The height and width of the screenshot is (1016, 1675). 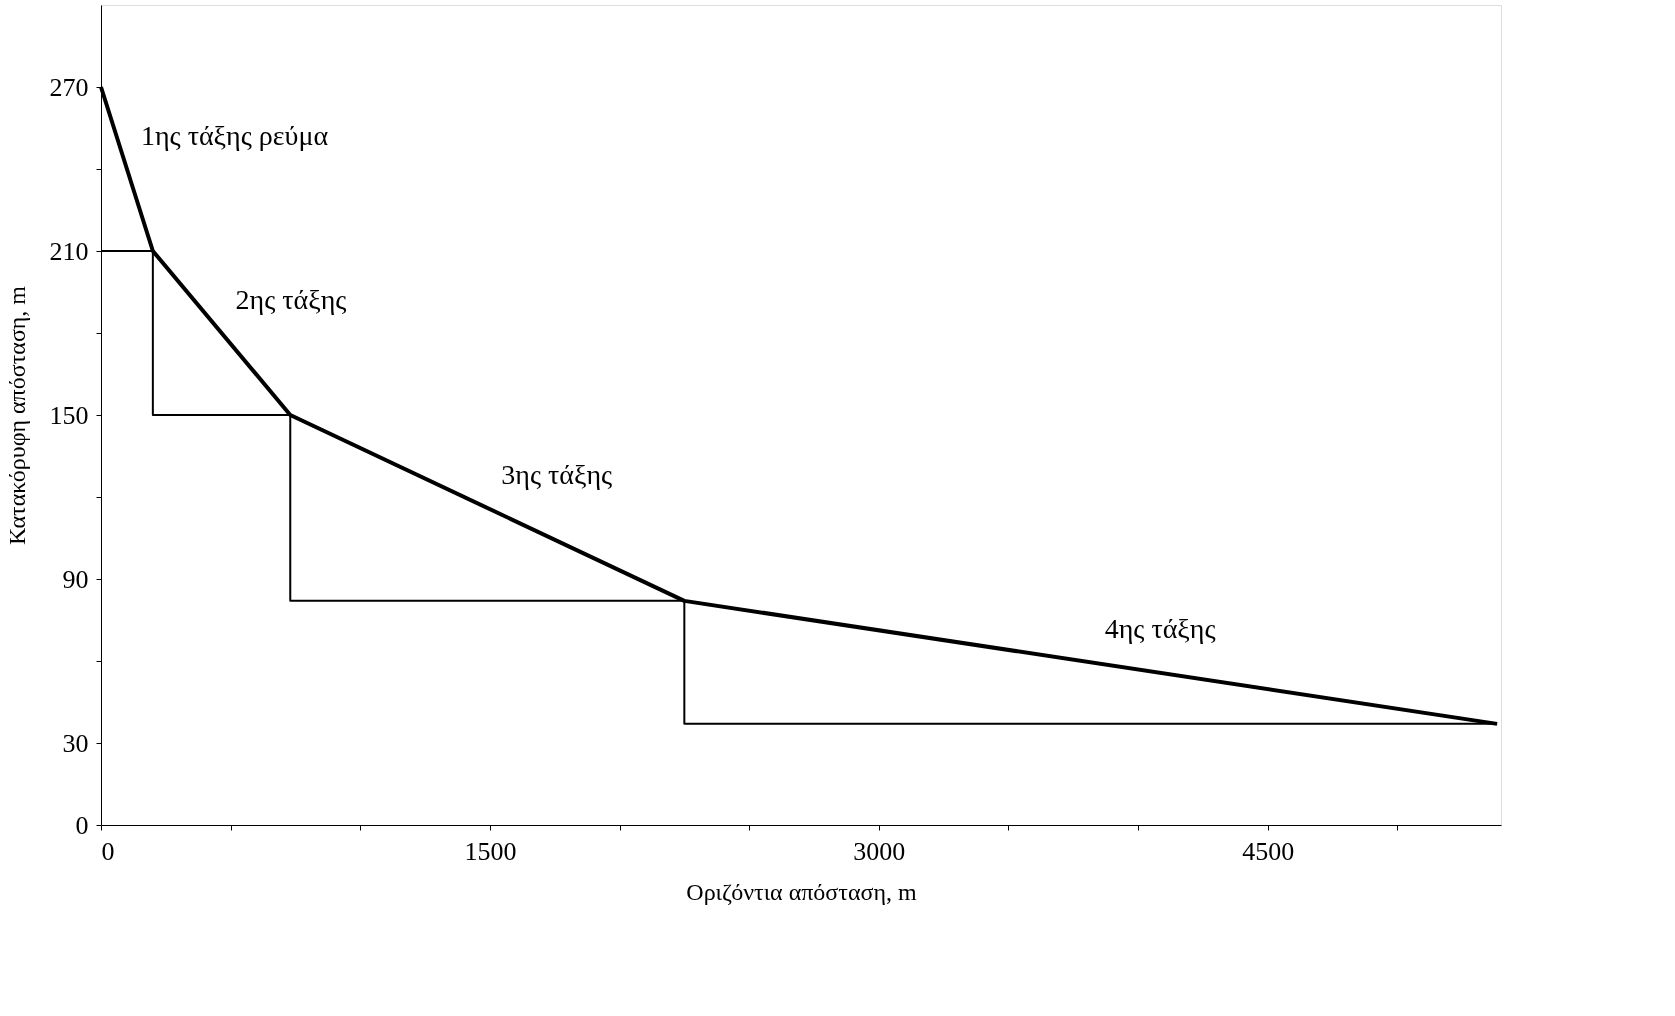 I want to click on y-tick-label: 0, so click(x=82, y=825).